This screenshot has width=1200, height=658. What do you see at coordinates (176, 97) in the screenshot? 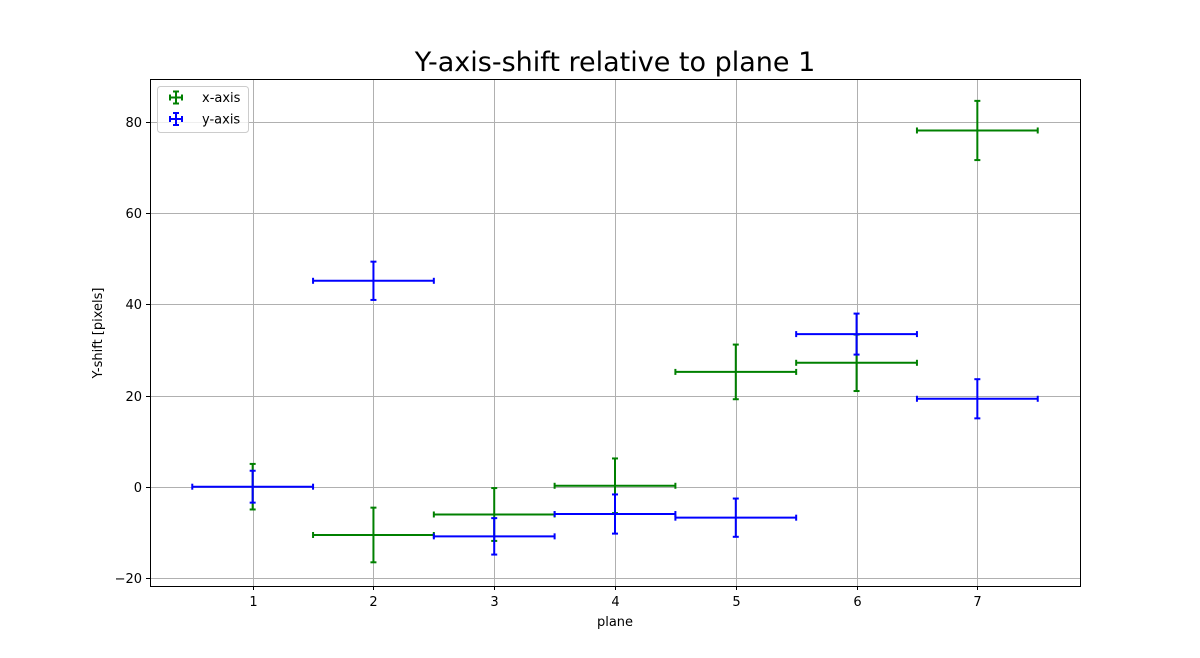
I see `legend-marker-x-axis` at bounding box center [176, 97].